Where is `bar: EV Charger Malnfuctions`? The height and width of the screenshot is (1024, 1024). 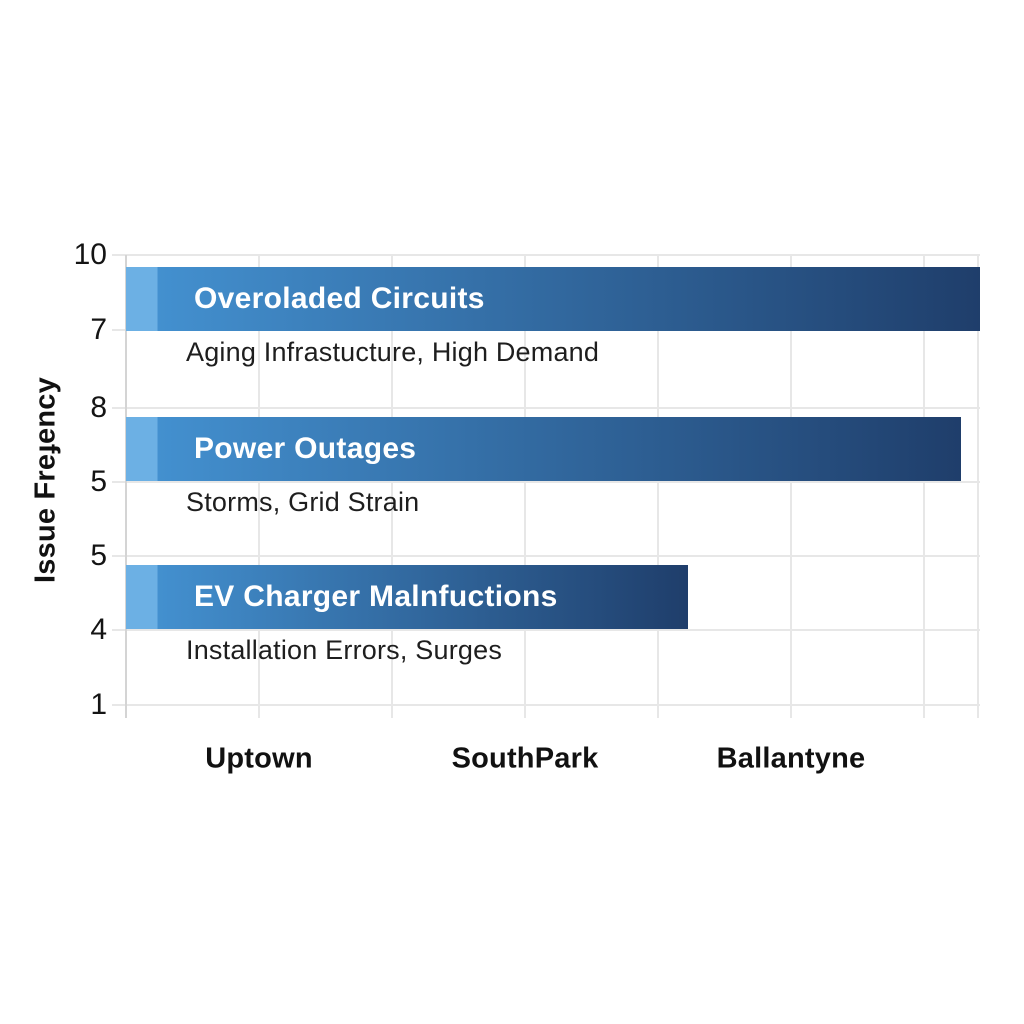 bar: EV Charger Malnfuctions is located at coordinates (407, 597).